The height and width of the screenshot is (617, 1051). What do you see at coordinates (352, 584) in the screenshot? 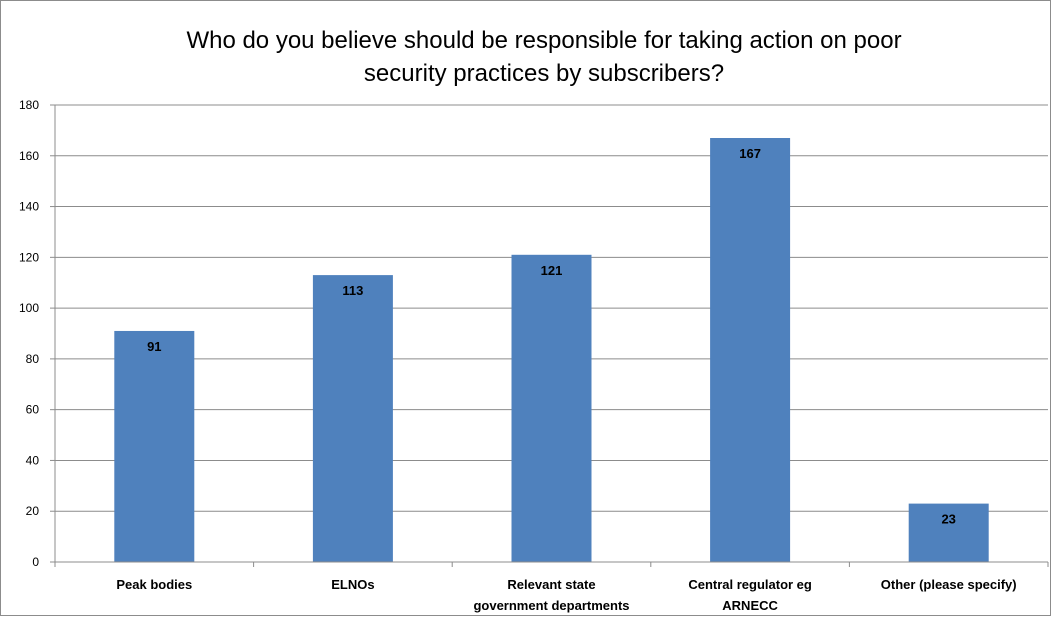
I see `x-tick-label: ELNOs` at bounding box center [352, 584].